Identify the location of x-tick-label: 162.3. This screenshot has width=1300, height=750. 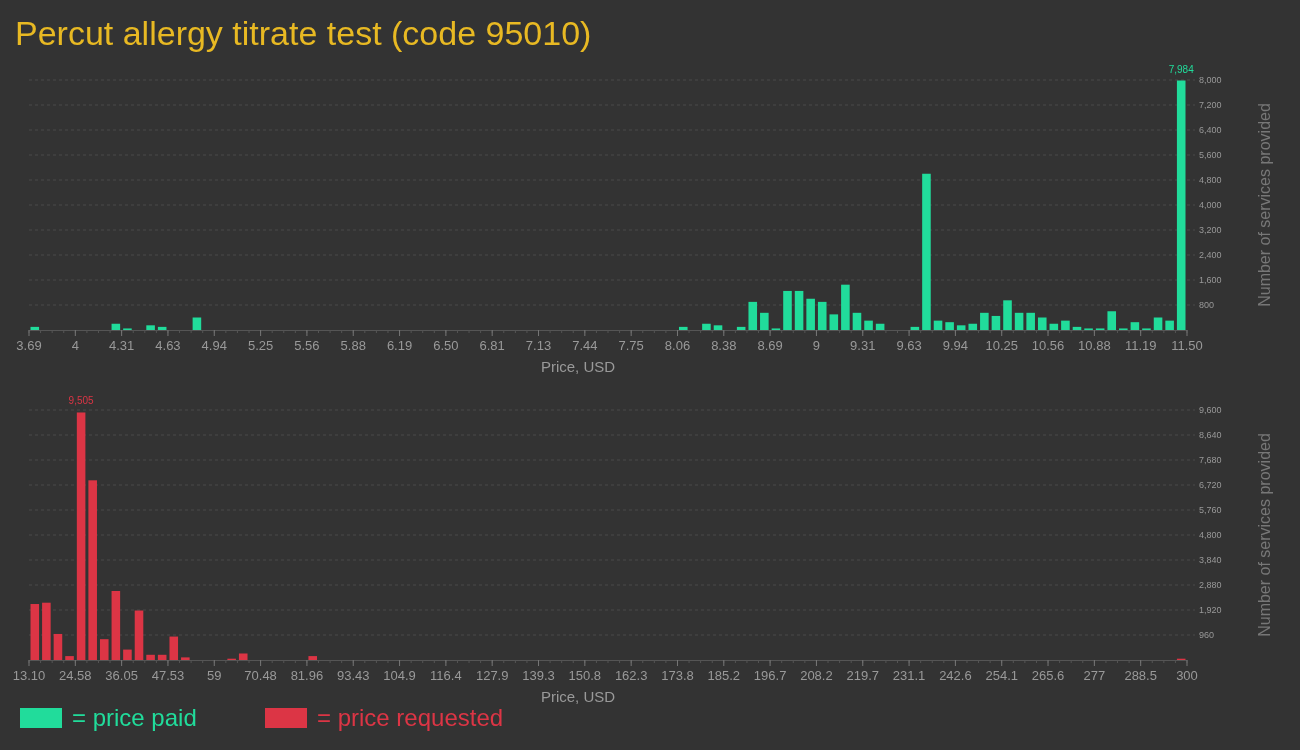
(631, 675).